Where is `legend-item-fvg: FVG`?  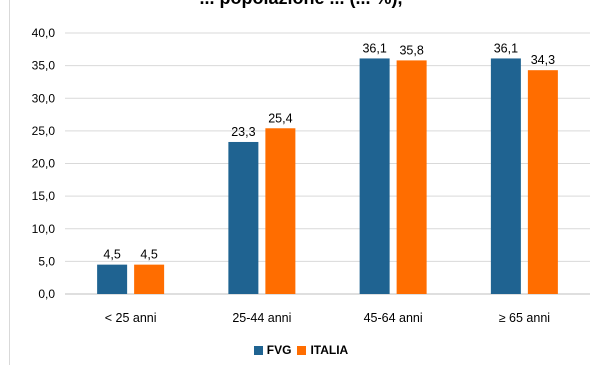 legend-item-fvg: FVG is located at coordinates (272, 350).